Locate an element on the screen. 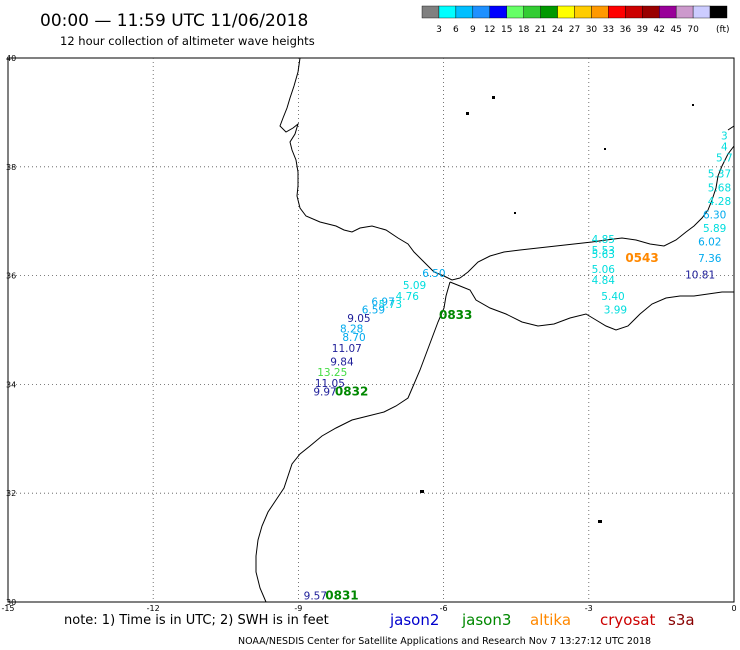  longitude-labels: -15 -12 -9 -6 -3 0 is located at coordinates (368, 608).